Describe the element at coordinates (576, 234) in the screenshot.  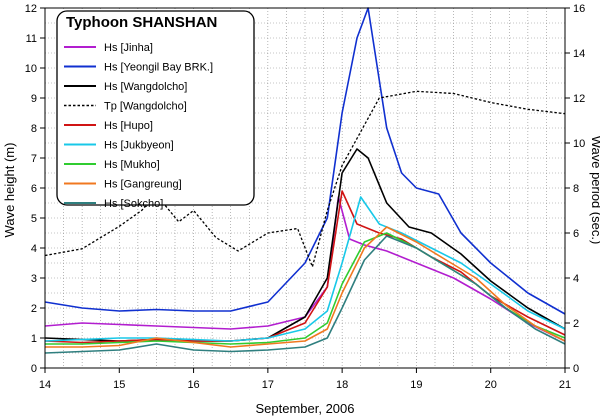
I see `y2-tick-label: 6` at that location.